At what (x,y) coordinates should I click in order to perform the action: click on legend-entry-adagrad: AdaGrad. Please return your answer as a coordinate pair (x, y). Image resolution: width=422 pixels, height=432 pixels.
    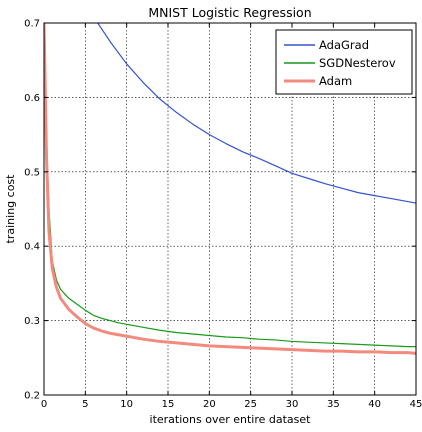
    Looking at the image, I should click on (326, 45).